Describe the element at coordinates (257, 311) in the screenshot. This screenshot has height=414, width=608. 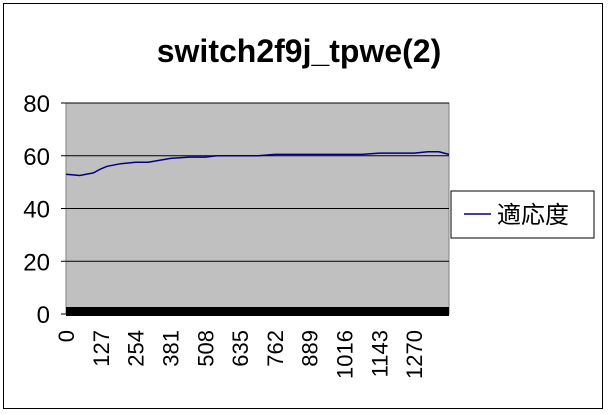
I see `x-axis-baseline` at that location.